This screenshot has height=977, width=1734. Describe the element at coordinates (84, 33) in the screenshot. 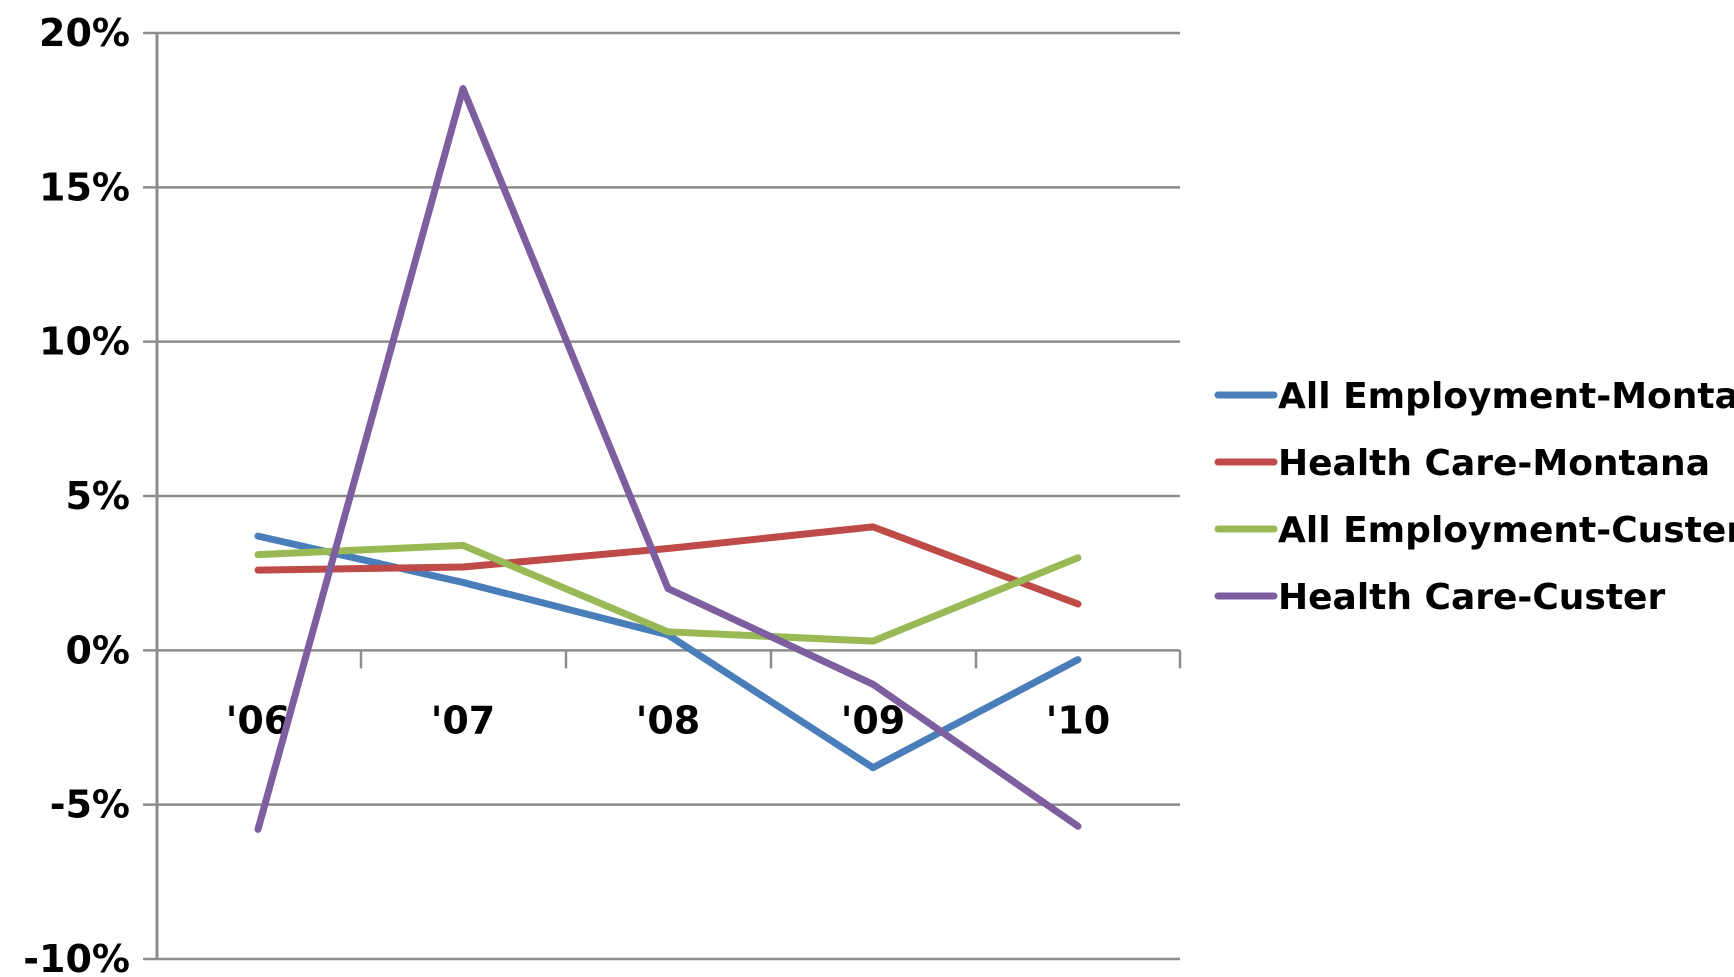

I see `y-tick-label: 20%` at that location.